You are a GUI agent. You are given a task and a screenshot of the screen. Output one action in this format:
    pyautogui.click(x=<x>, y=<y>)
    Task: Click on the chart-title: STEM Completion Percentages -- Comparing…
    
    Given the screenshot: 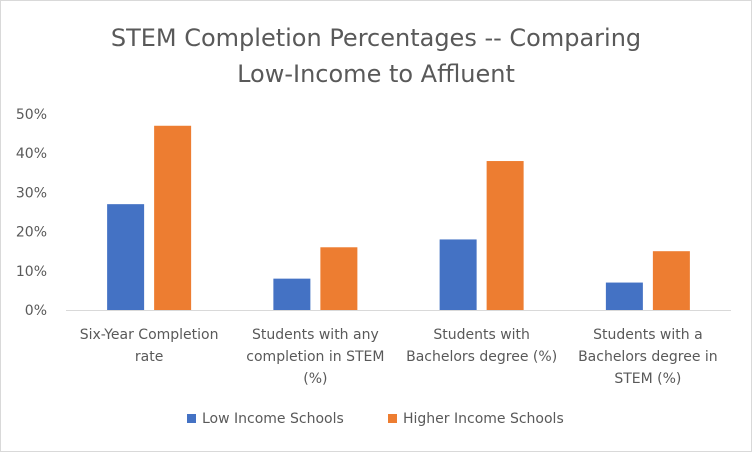 What is the action you would take?
    pyautogui.click(x=376, y=56)
    